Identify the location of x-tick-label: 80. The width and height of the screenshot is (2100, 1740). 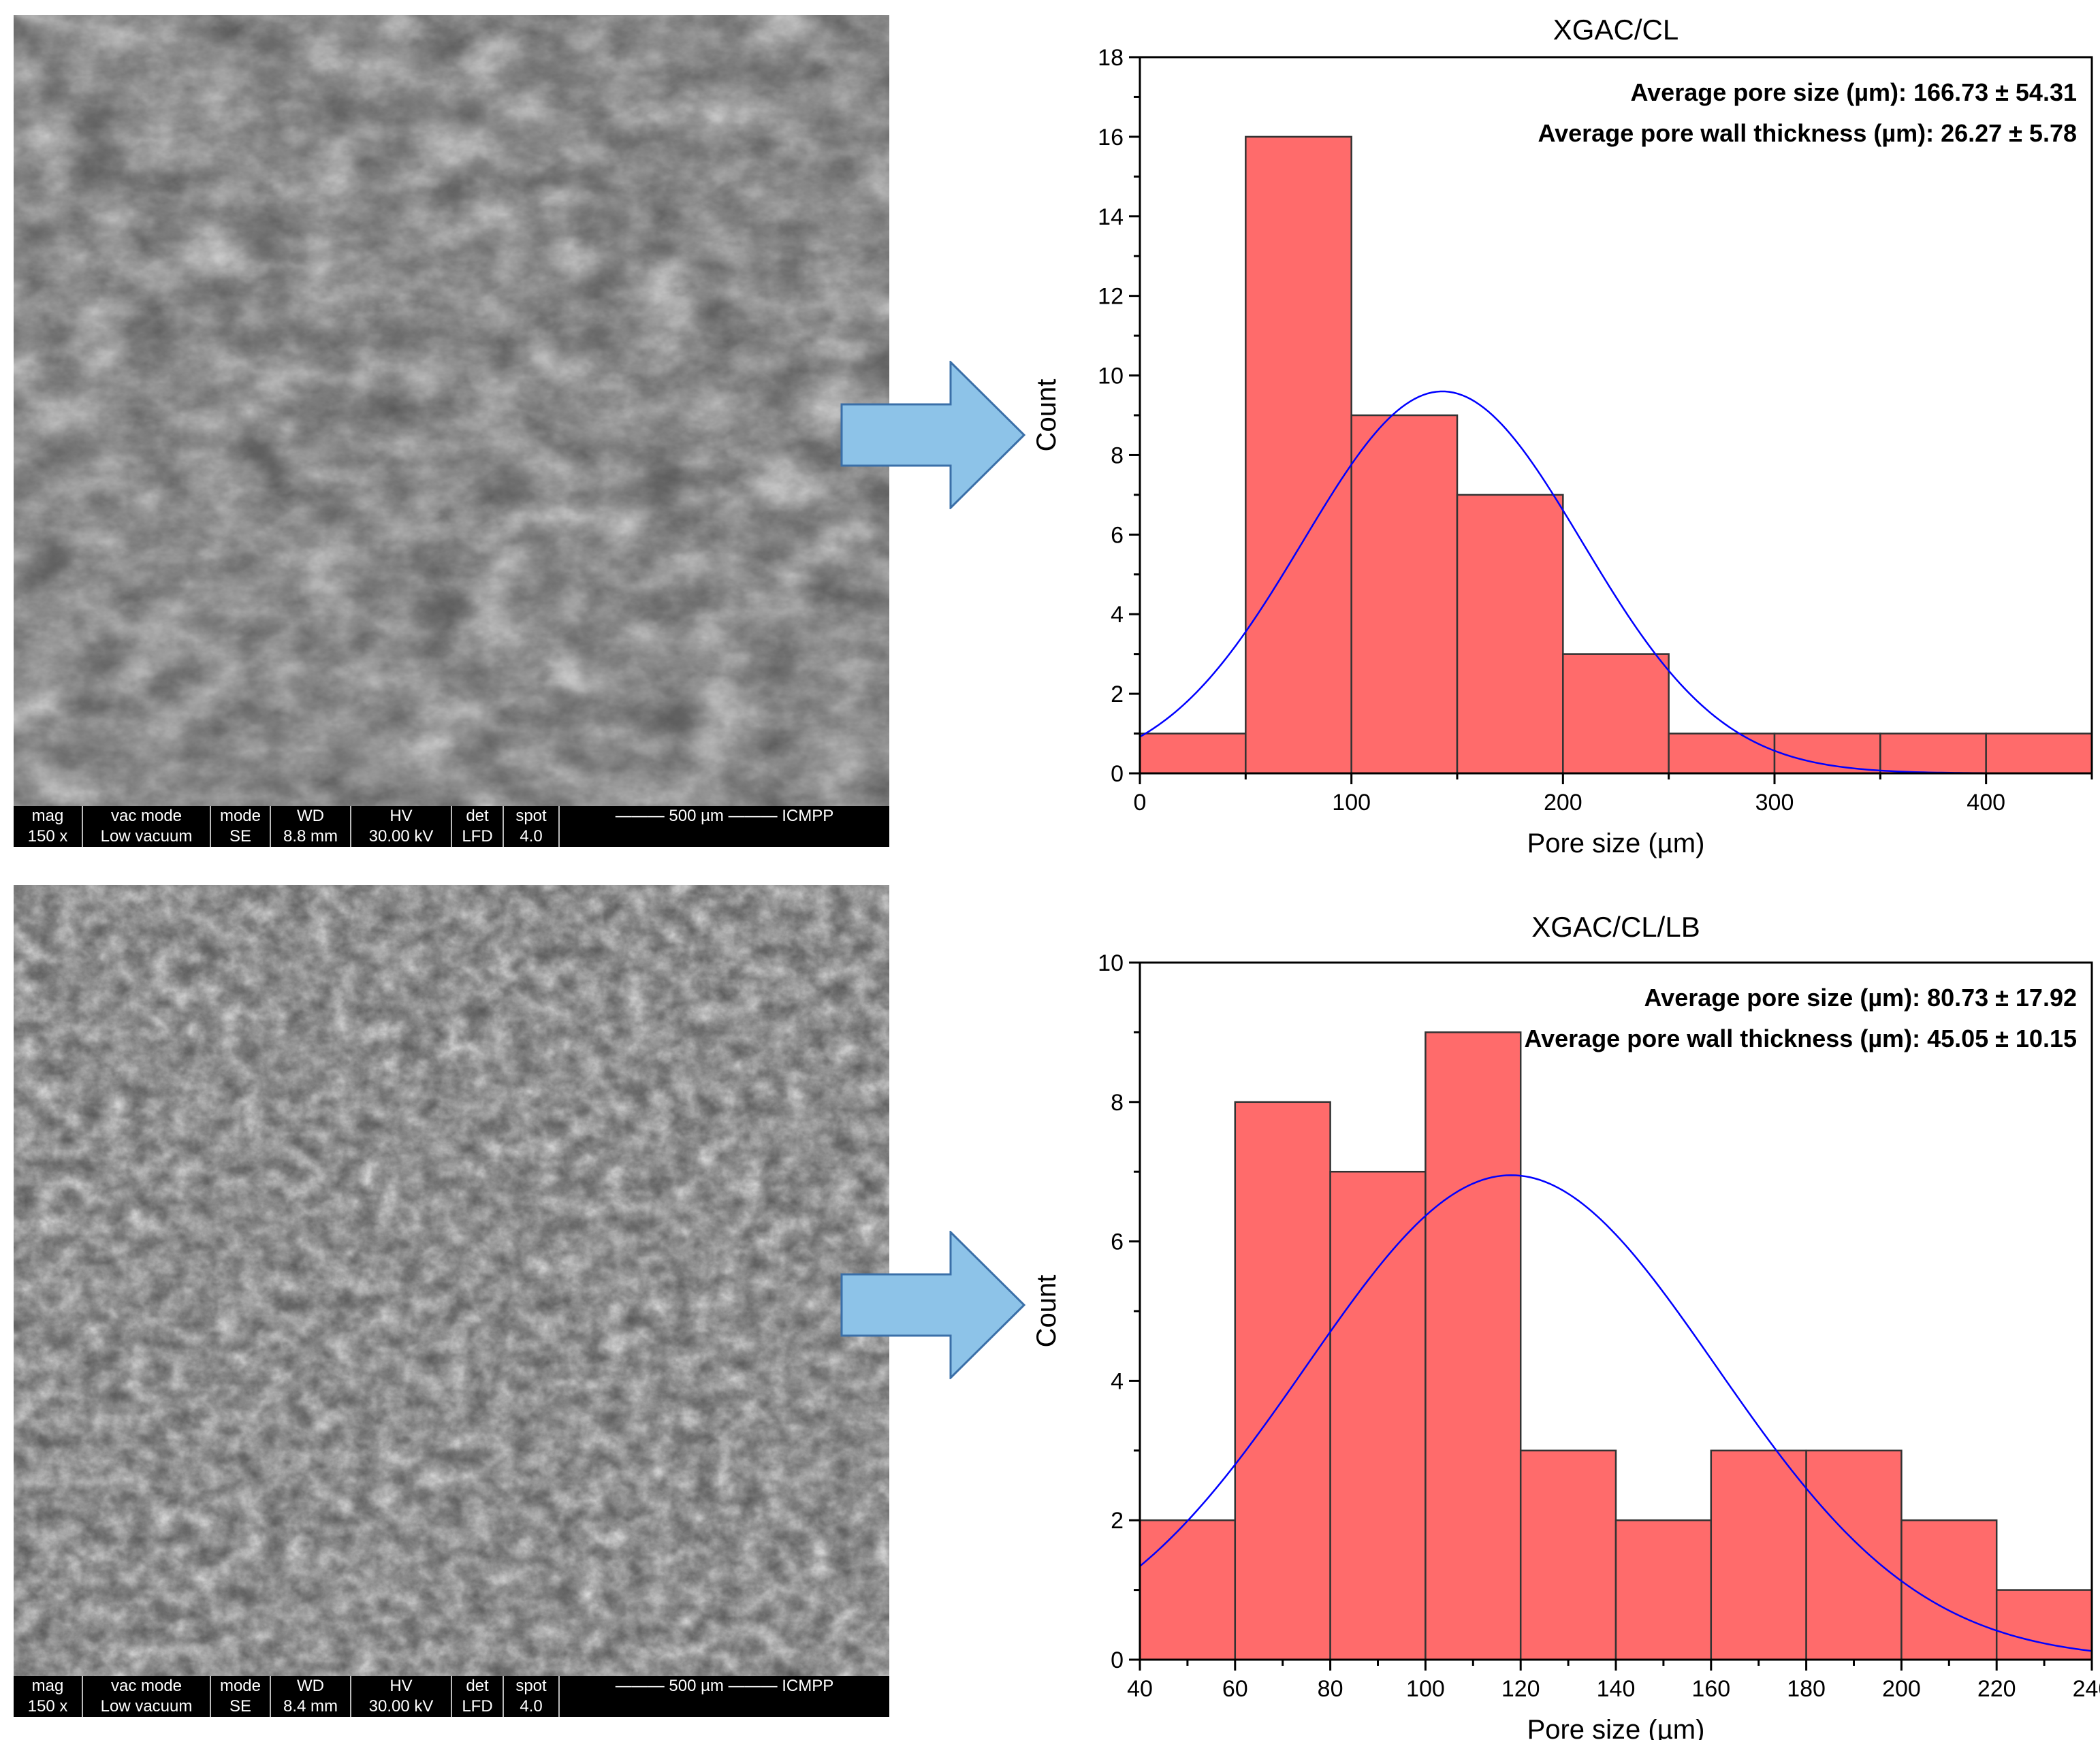
(1330, 1689).